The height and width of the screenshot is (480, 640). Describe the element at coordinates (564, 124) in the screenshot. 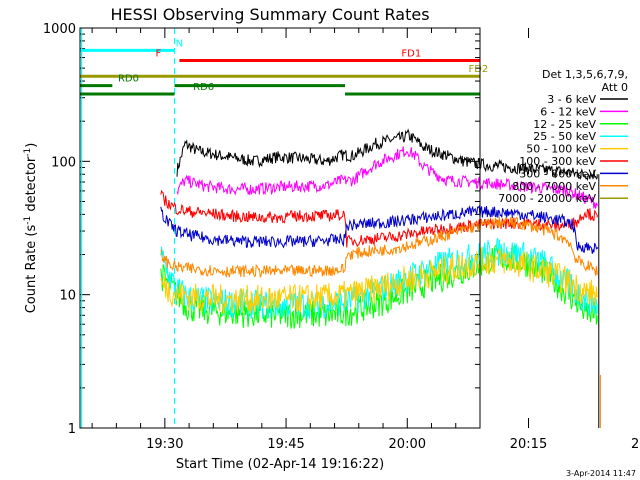

I see `legend-label: 12 - 25 keV` at that location.